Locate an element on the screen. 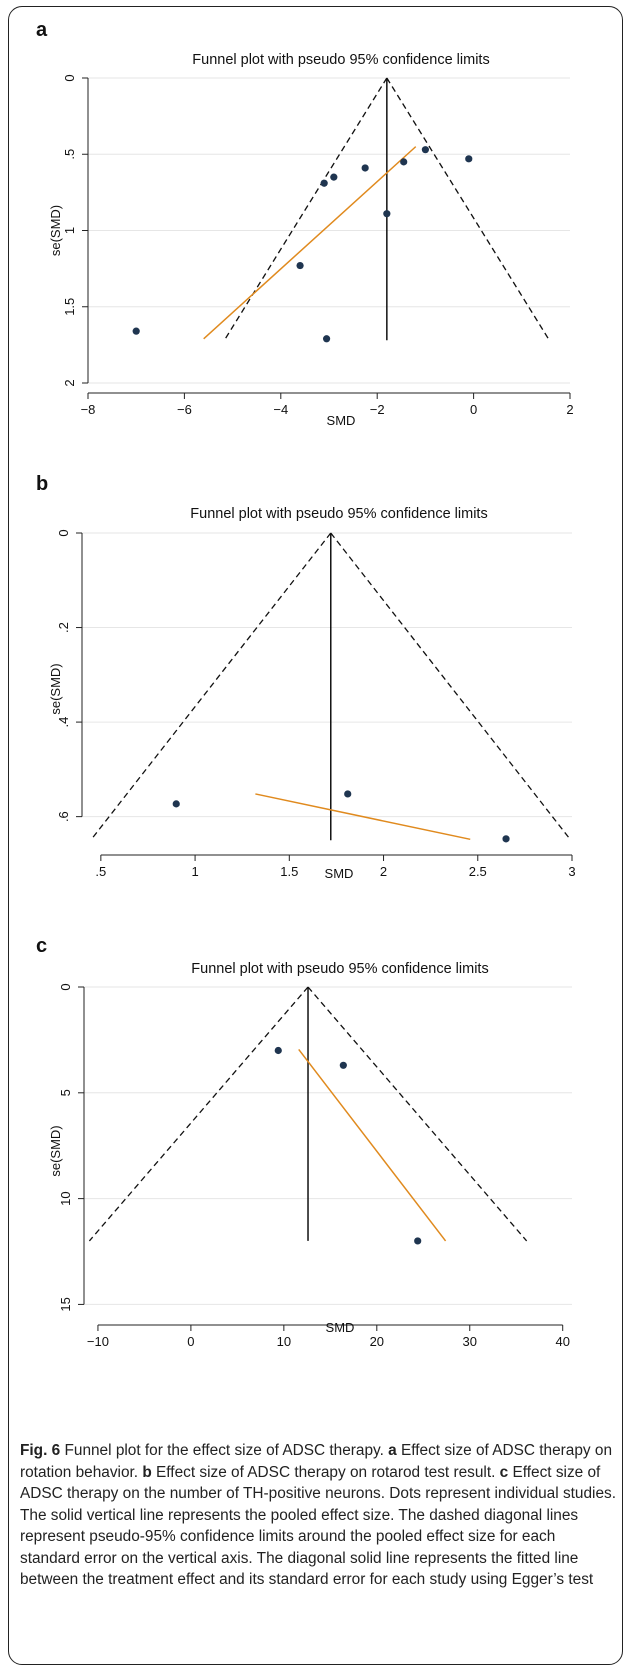 Image resolution: width=633 pixels, height=1673 pixels. y-tick-label: 1.5 is located at coordinates (69, 307).